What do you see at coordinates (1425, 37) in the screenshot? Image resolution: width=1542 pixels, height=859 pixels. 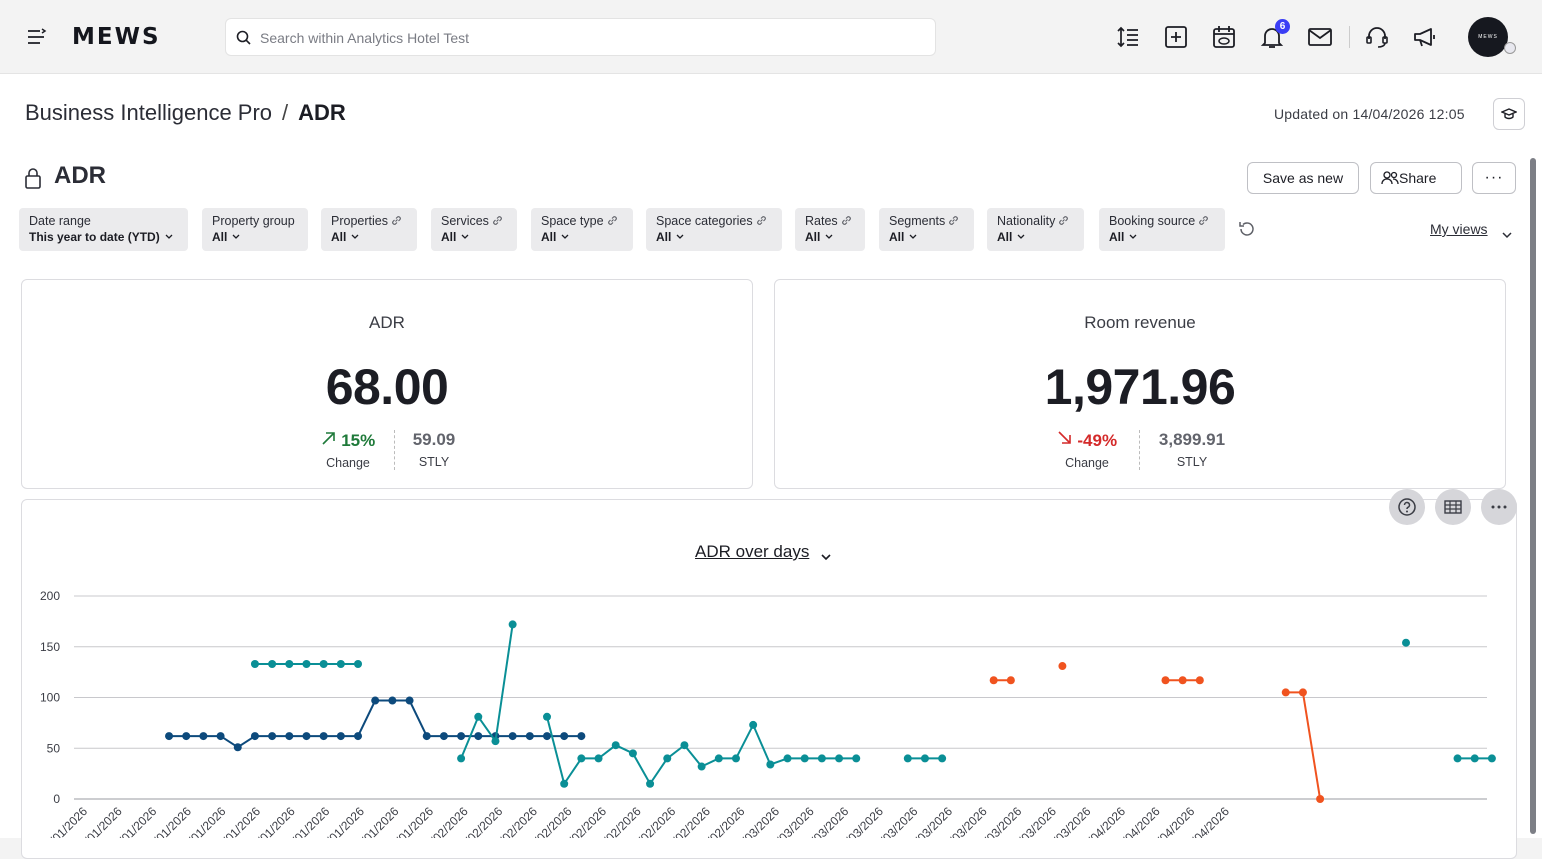 I see `megaphone-icon` at bounding box center [1425, 37].